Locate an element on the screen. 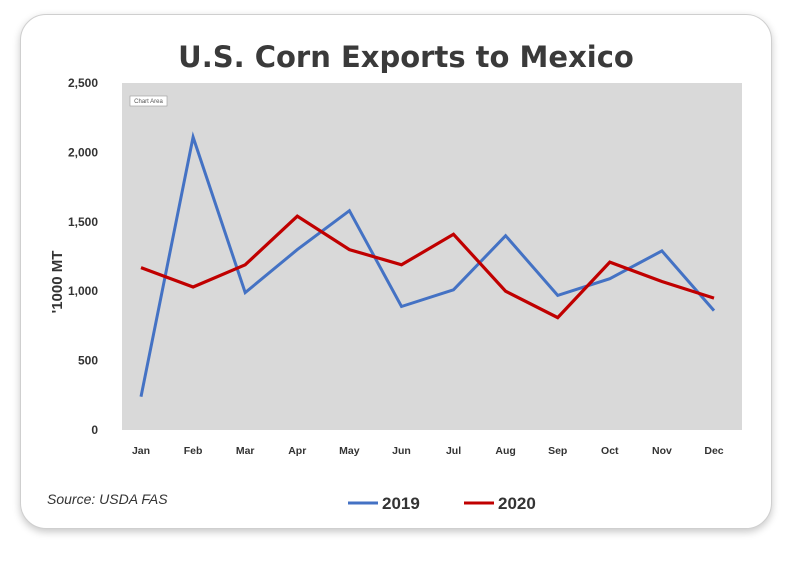  x-tick-label: Jul is located at coordinates (453, 451).